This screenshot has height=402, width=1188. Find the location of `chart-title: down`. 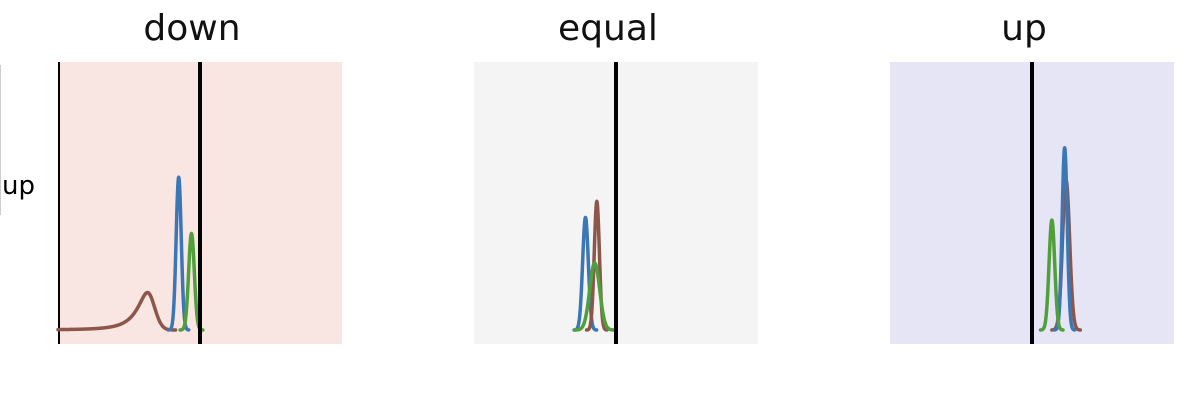

chart-title: down is located at coordinates (192, 28).